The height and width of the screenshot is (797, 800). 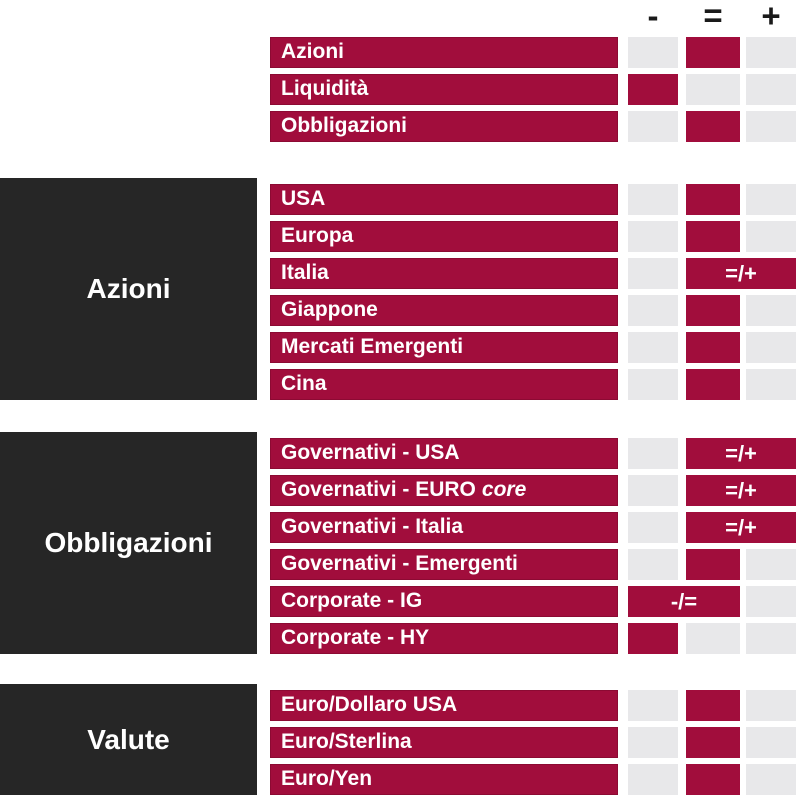 I want to click on asset-label-bar: Euro/Dollaro USA, so click(x=444, y=705).